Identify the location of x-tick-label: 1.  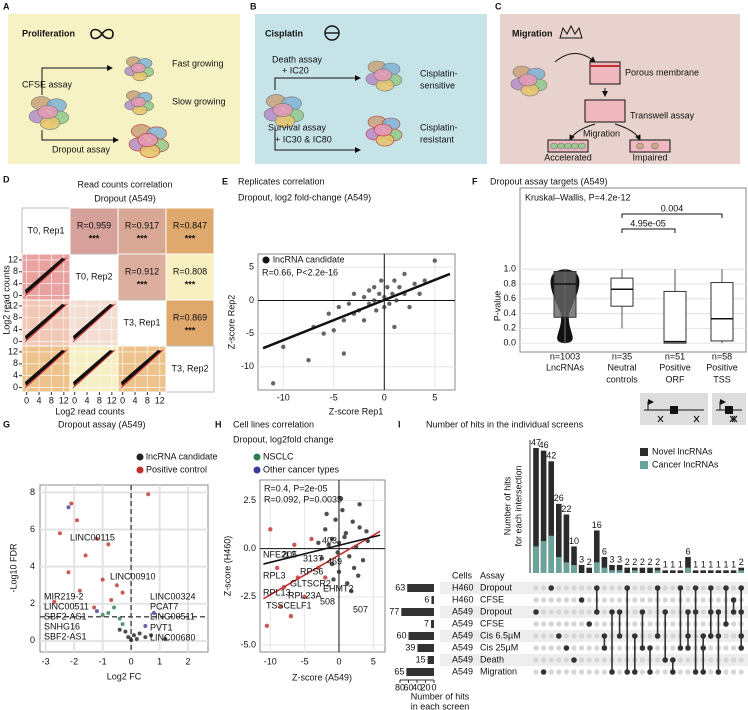
(159, 661).